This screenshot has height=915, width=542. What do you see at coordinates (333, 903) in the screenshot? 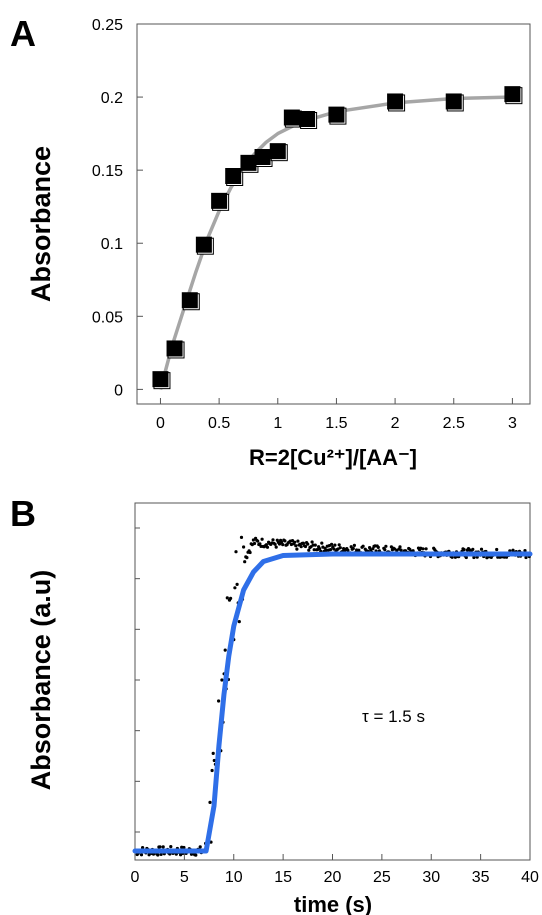
I see `panel-b-x-label: time (s)` at bounding box center [333, 903].